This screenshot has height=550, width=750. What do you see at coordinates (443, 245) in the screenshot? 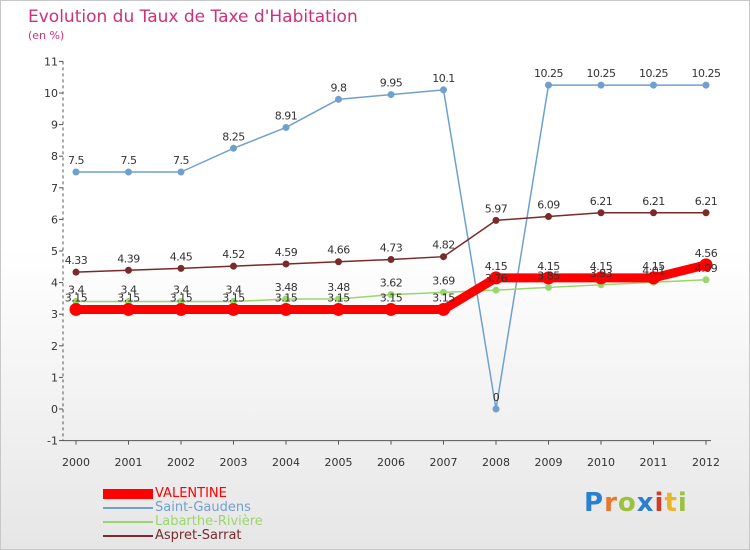
I see `data-label: 4.82` at bounding box center [443, 245].